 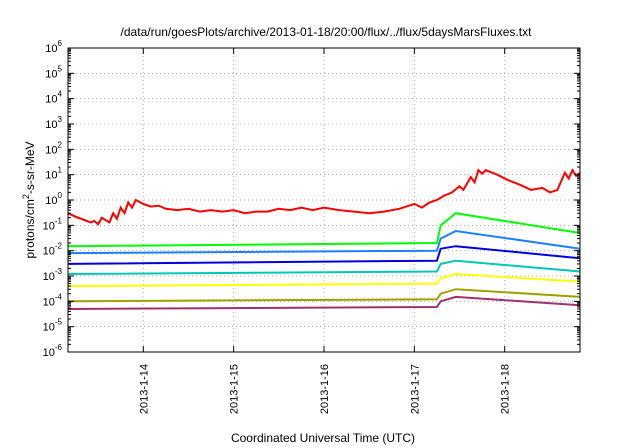 What do you see at coordinates (53, 174) in the screenshot?
I see `y-tick-label: 10¹` at bounding box center [53, 174].